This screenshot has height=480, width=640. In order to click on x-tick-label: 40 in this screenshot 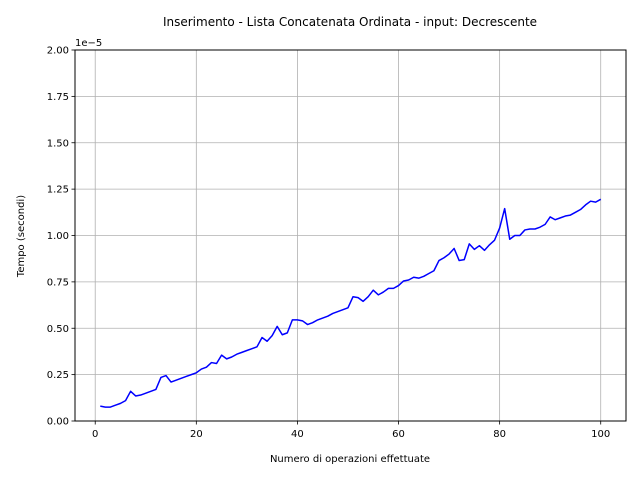, I will do `click(297, 434)`.